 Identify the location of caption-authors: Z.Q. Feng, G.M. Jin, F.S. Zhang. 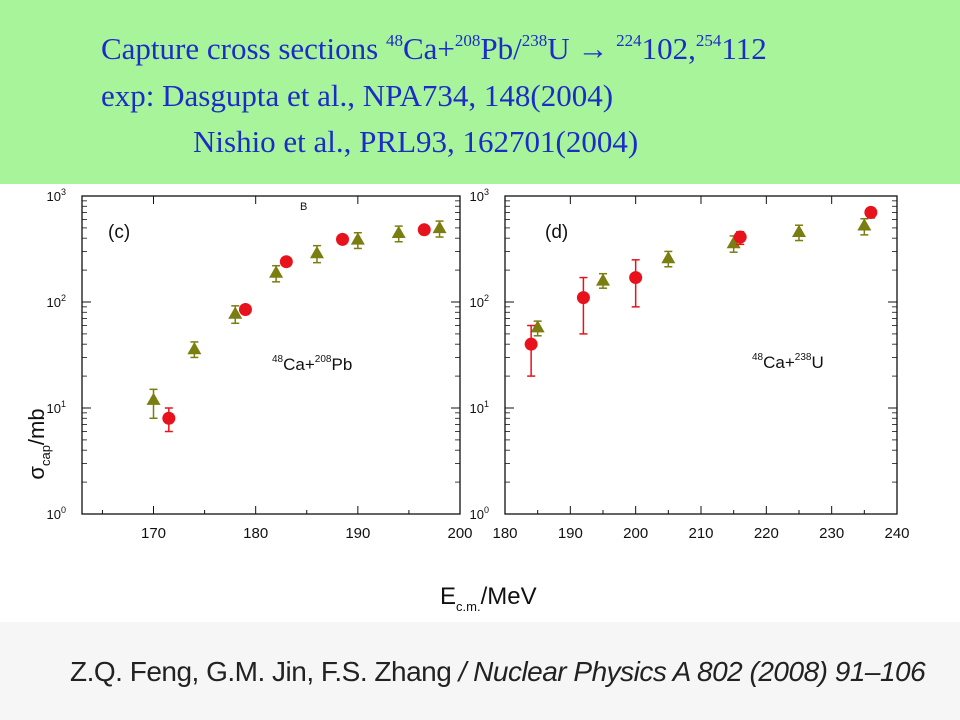
(261, 671).